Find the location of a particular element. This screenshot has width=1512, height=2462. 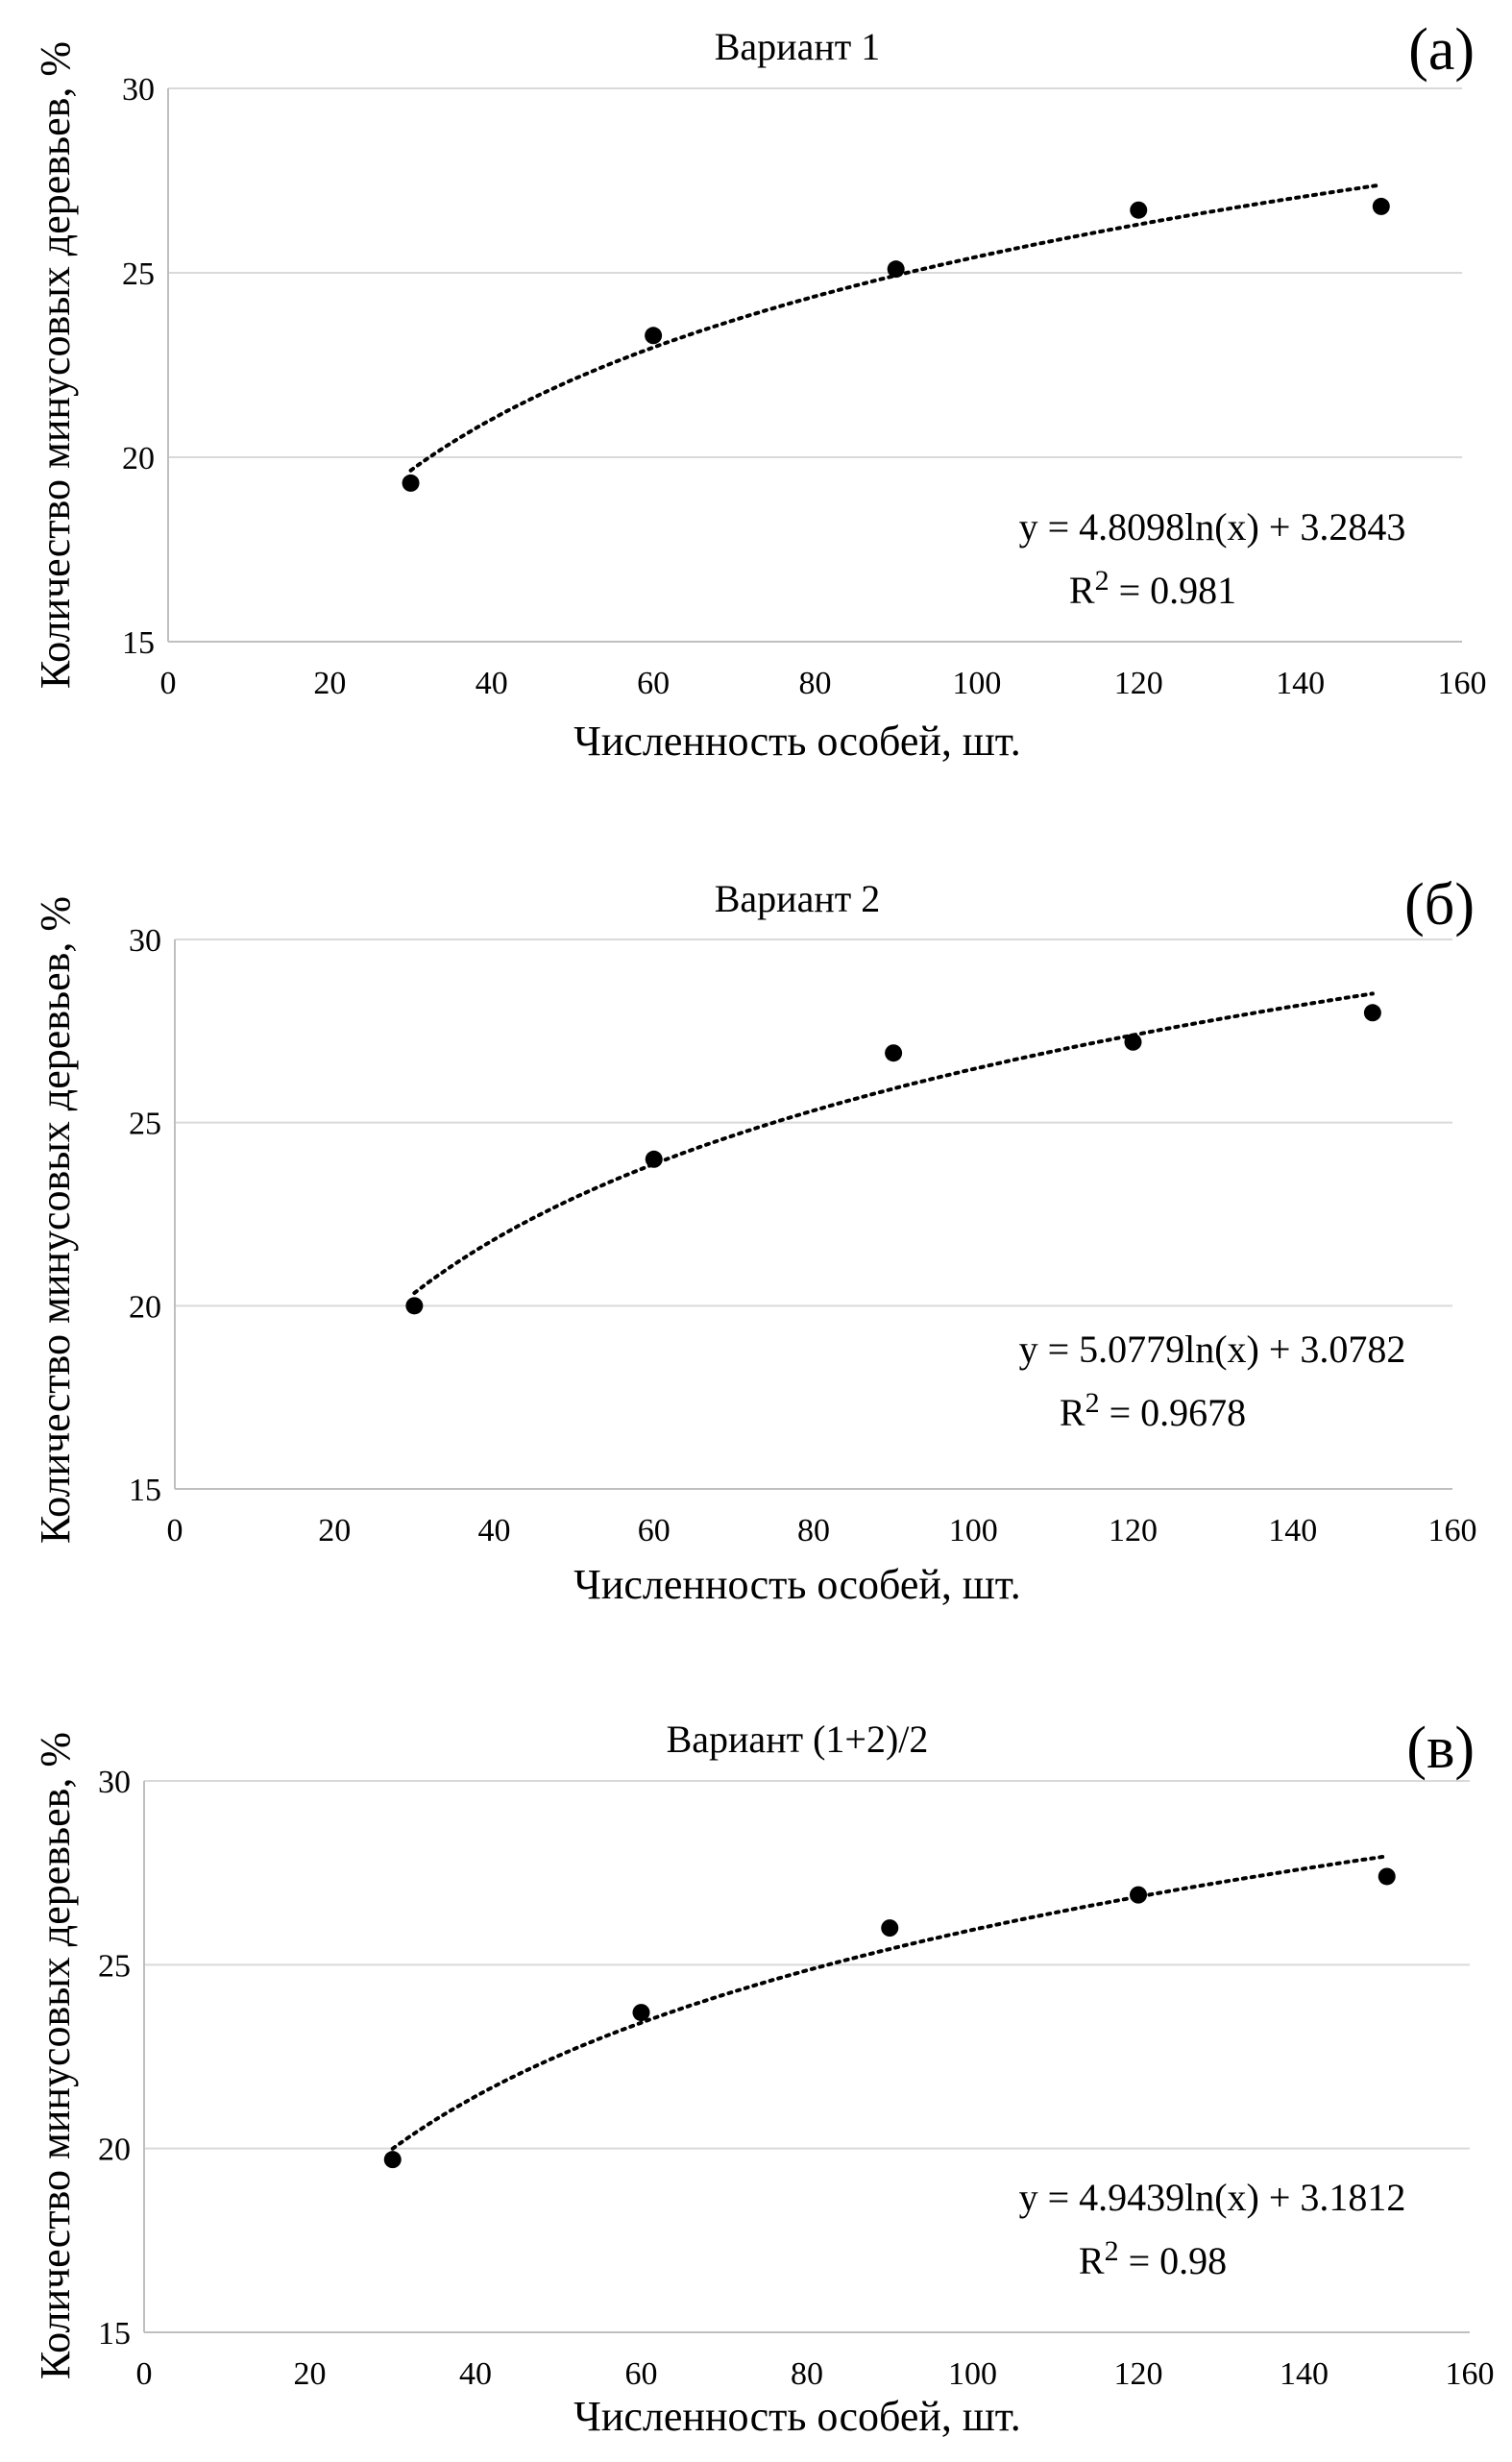

chart-b-ylabel: Количество минусовых деревьев, % is located at coordinates (55, 1220).